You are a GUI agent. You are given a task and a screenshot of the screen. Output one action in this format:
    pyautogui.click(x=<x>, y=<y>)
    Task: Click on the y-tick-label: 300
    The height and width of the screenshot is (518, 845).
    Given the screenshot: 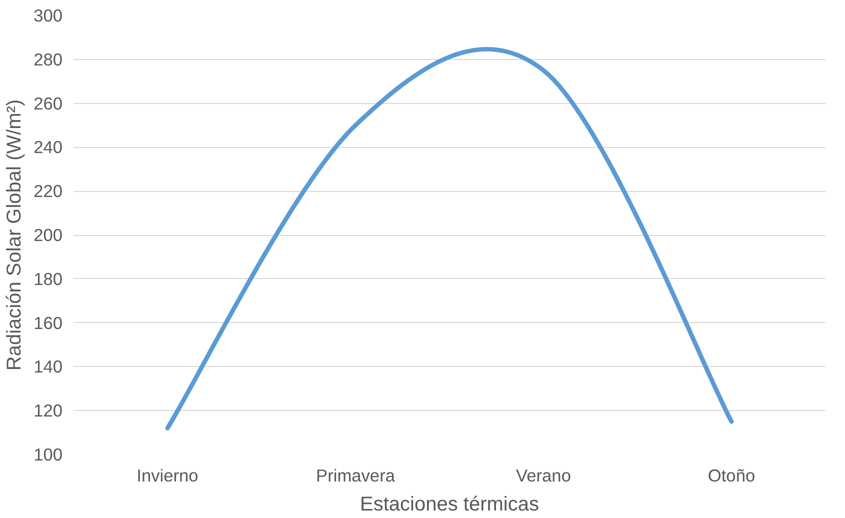 What is the action you would take?
    pyautogui.click(x=48, y=16)
    